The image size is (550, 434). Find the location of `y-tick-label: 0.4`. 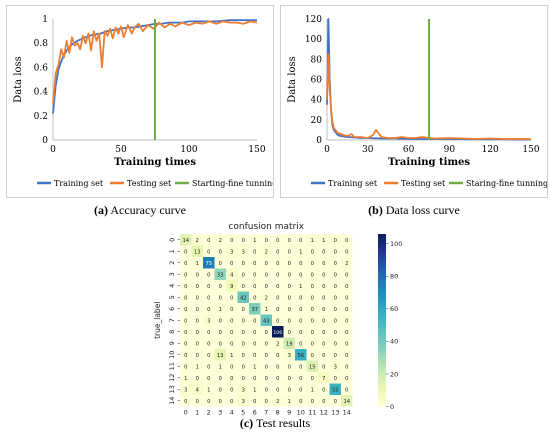

y-tick-label: 0.4 is located at coordinates (41, 93).